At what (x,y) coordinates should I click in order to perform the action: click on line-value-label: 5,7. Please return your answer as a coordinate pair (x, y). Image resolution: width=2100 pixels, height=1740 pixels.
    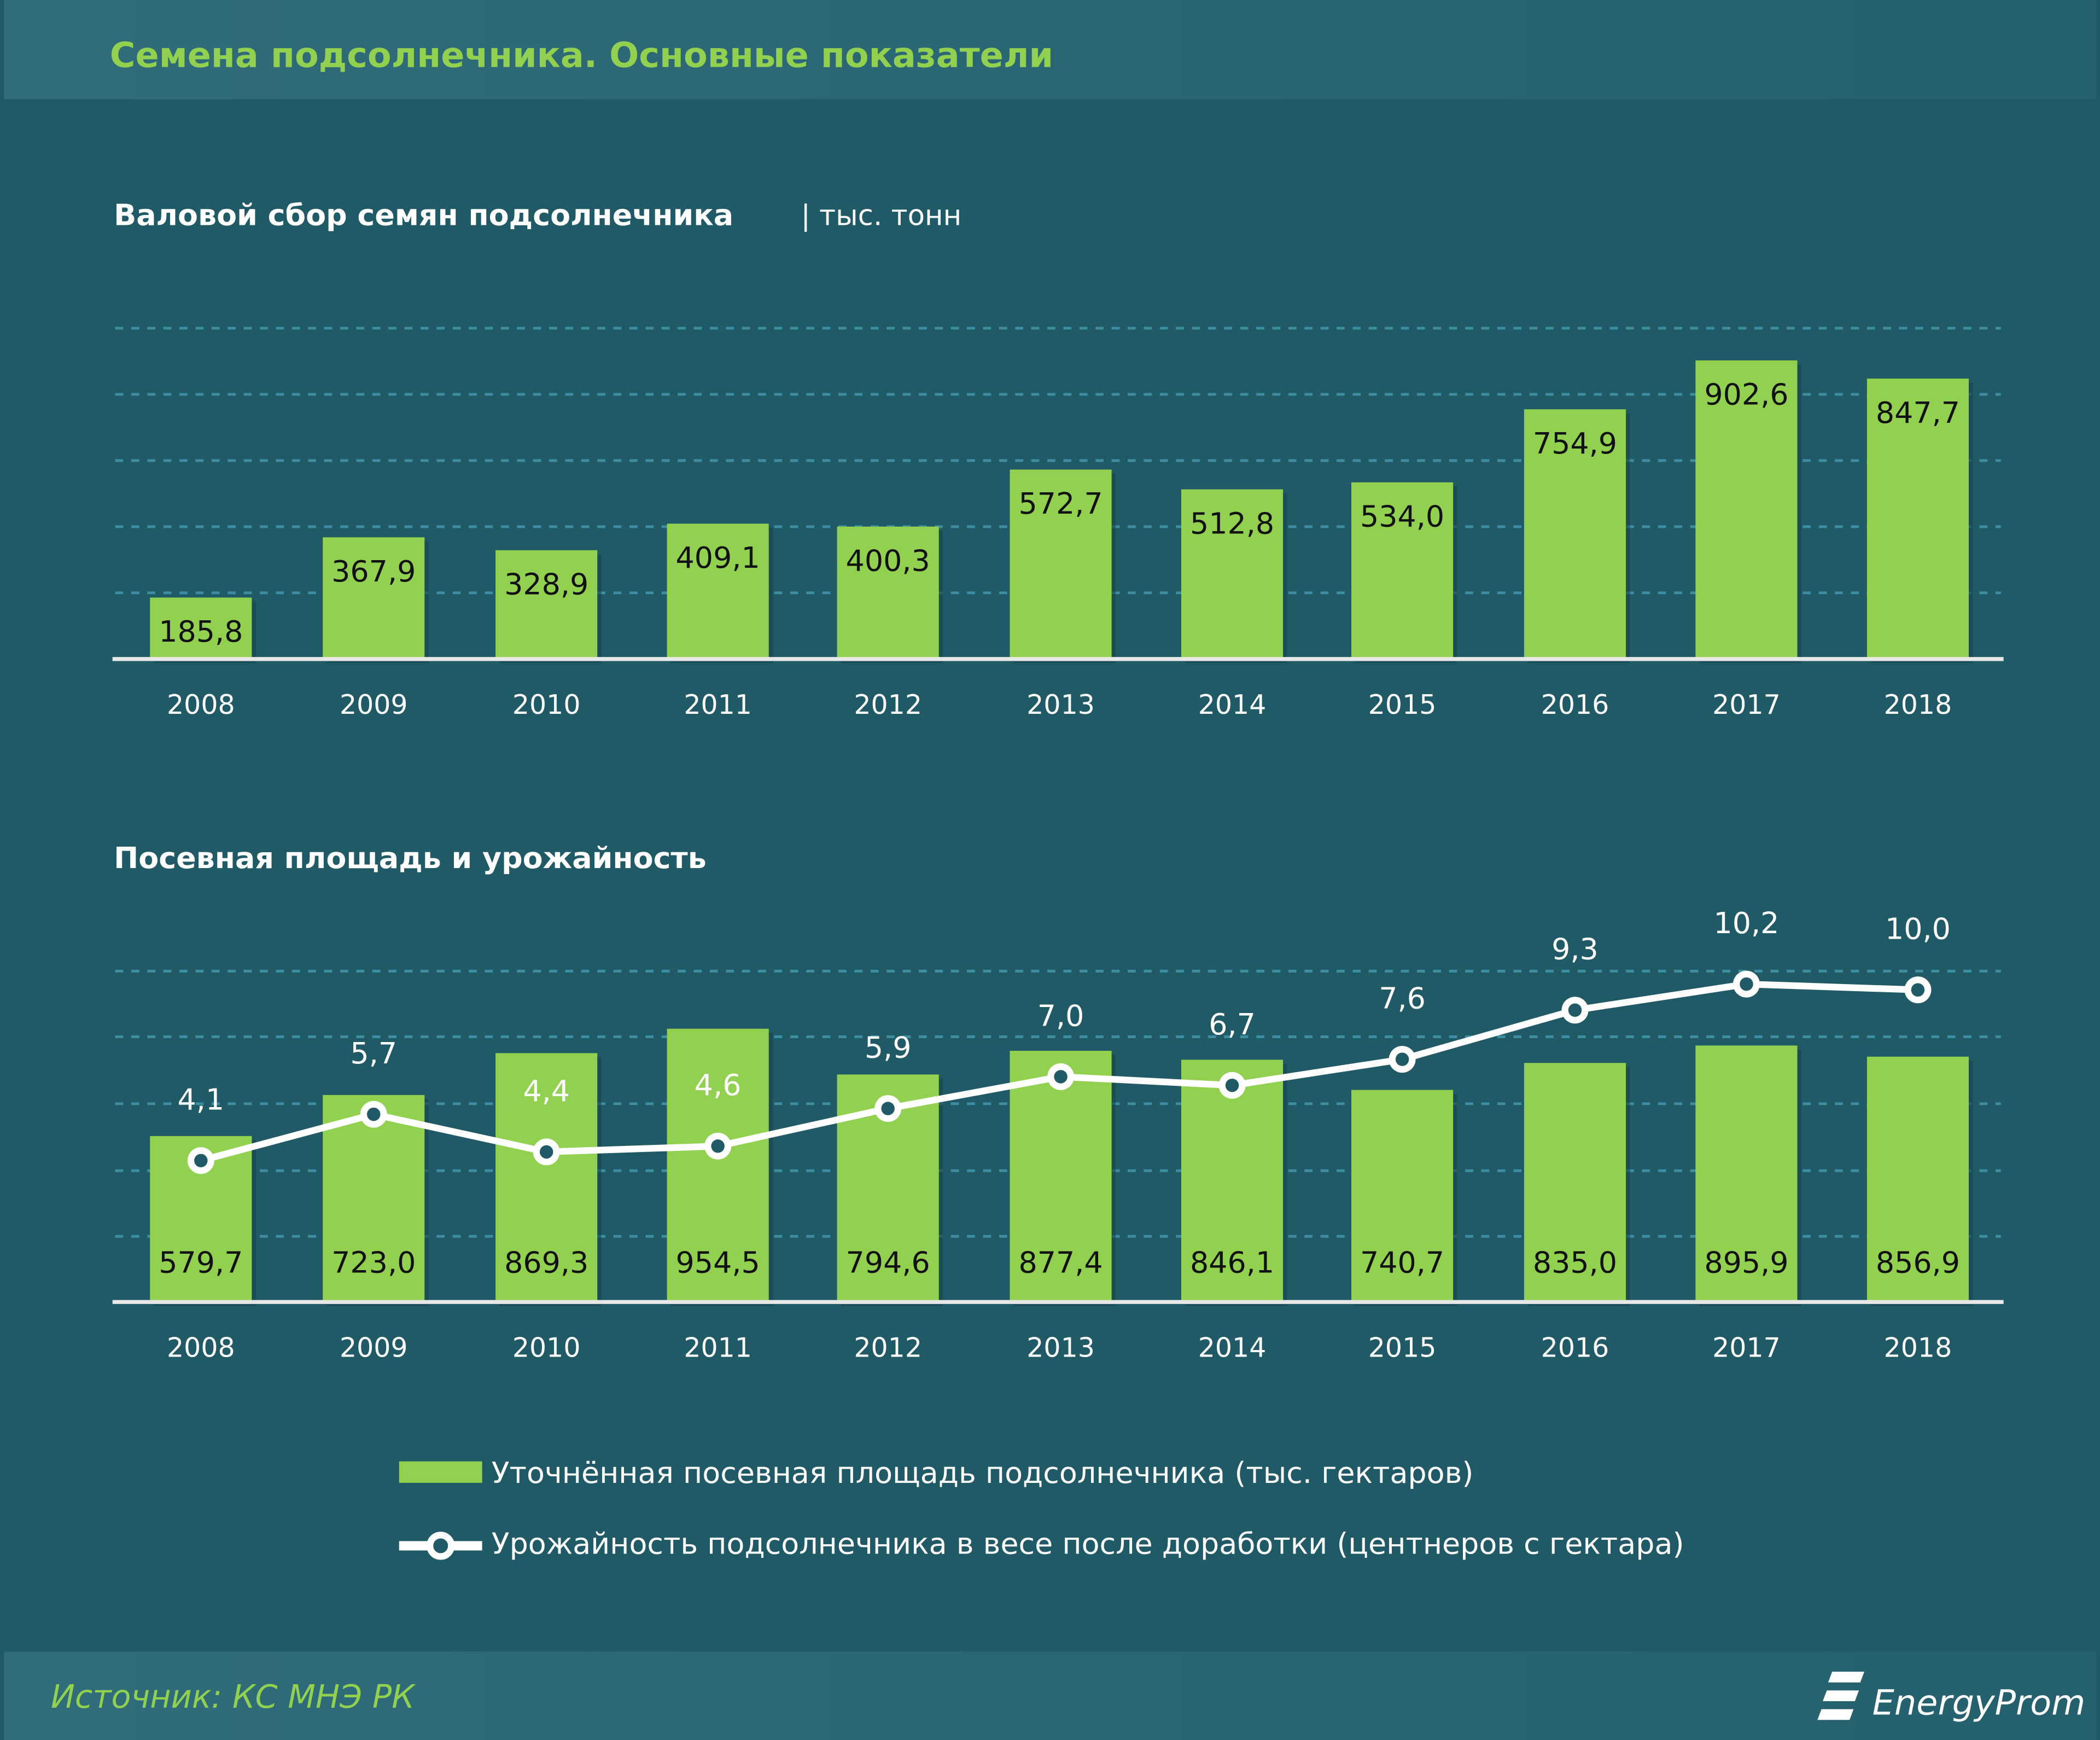
    Looking at the image, I should click on (373, 1053).